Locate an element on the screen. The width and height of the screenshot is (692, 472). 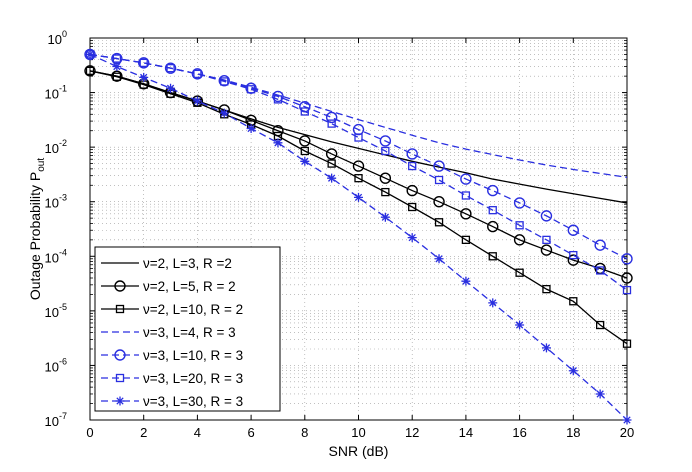
y-axis-label-main: Outage Probability P is located at coordinates (35, 236).